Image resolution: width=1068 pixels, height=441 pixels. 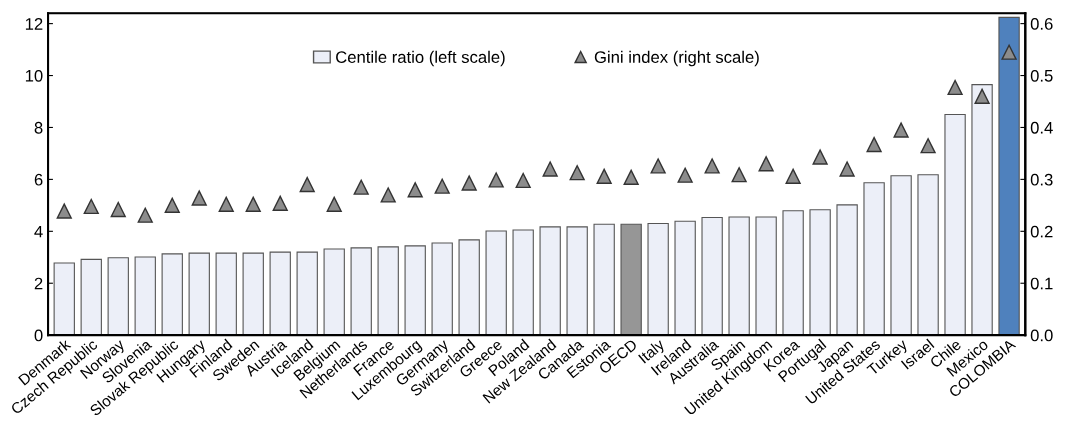 I want to click on legend-label: Centile ratio (left scale), so click(x=420, y=58).